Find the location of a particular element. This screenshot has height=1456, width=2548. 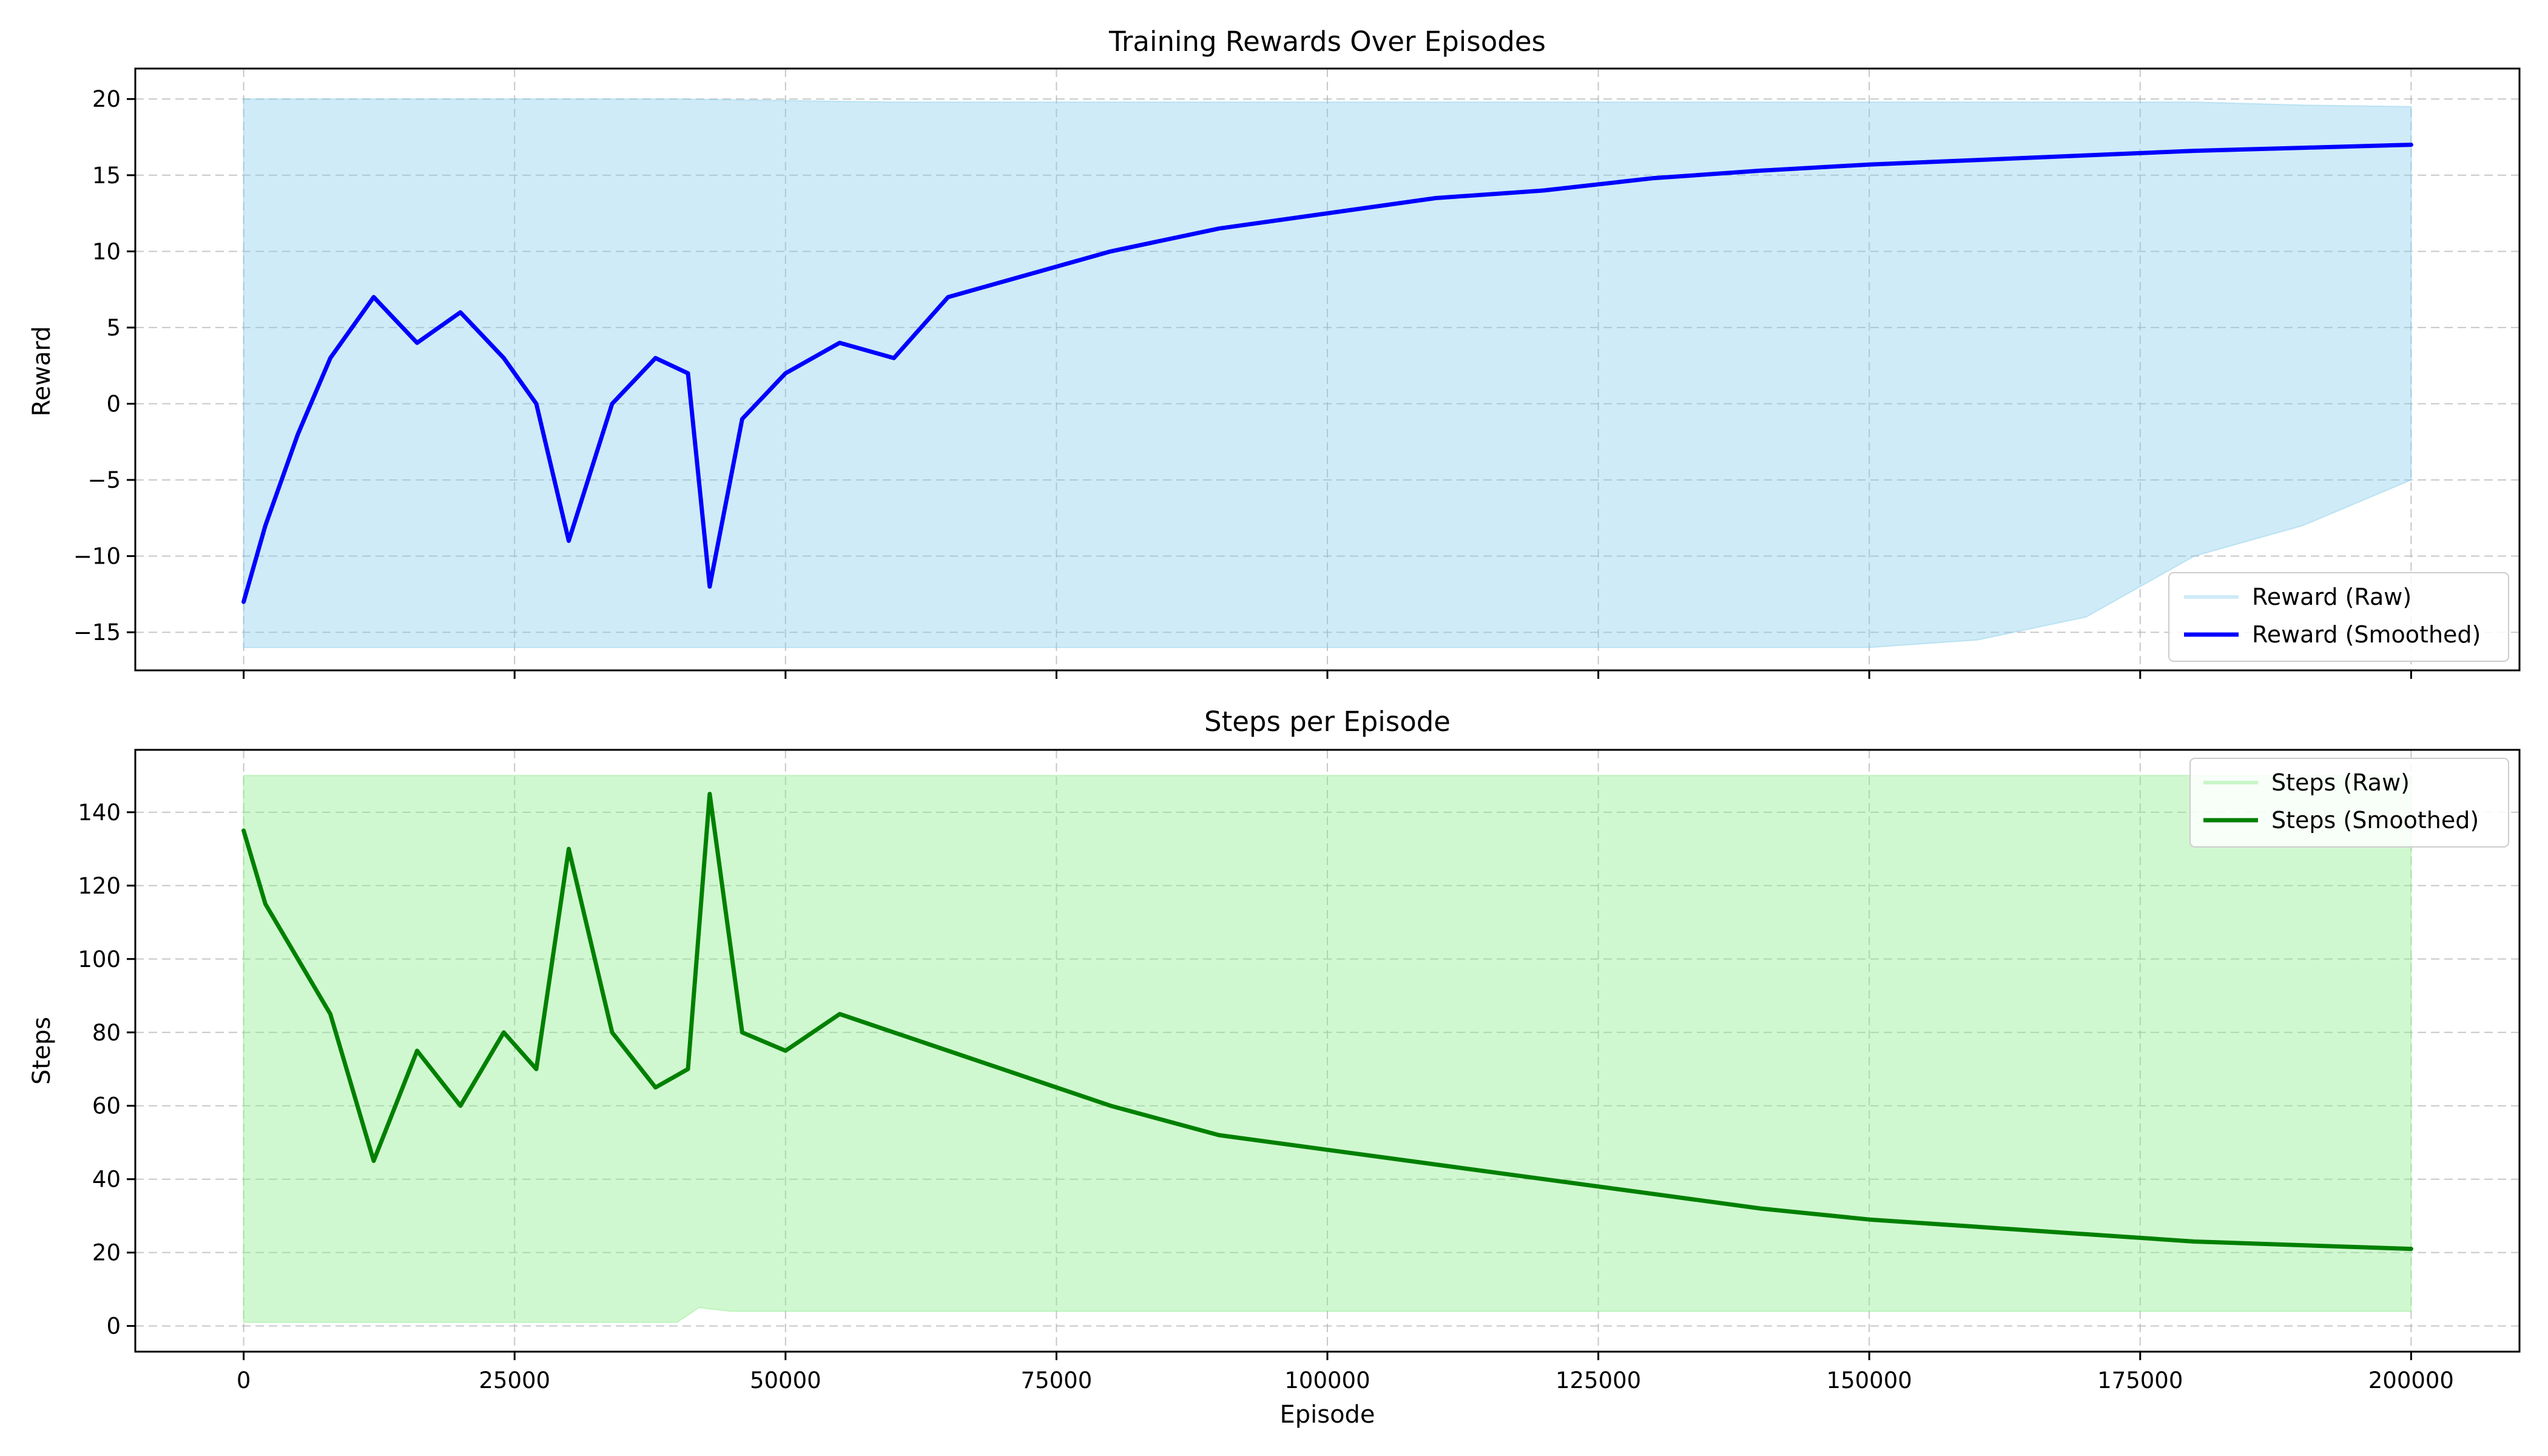

steps-legend: Steps (Raw) Steps (Smoothed) is located at coordinates (2349, 803).